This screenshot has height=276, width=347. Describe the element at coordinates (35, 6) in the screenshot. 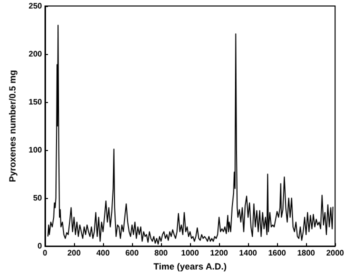

I see `y-tick-label: 250` at that location.